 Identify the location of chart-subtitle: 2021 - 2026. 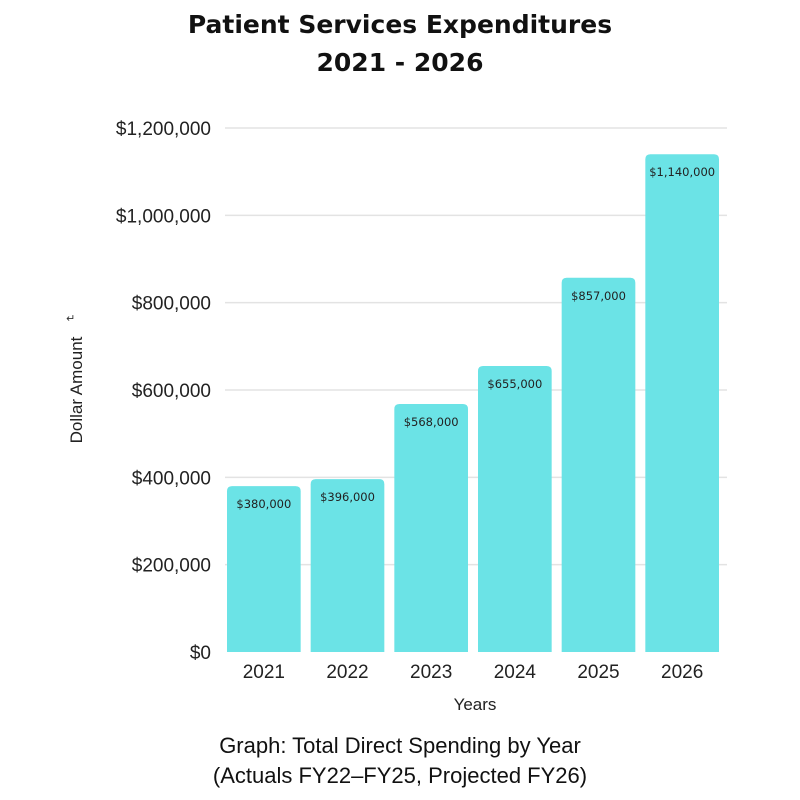
(400, 62).